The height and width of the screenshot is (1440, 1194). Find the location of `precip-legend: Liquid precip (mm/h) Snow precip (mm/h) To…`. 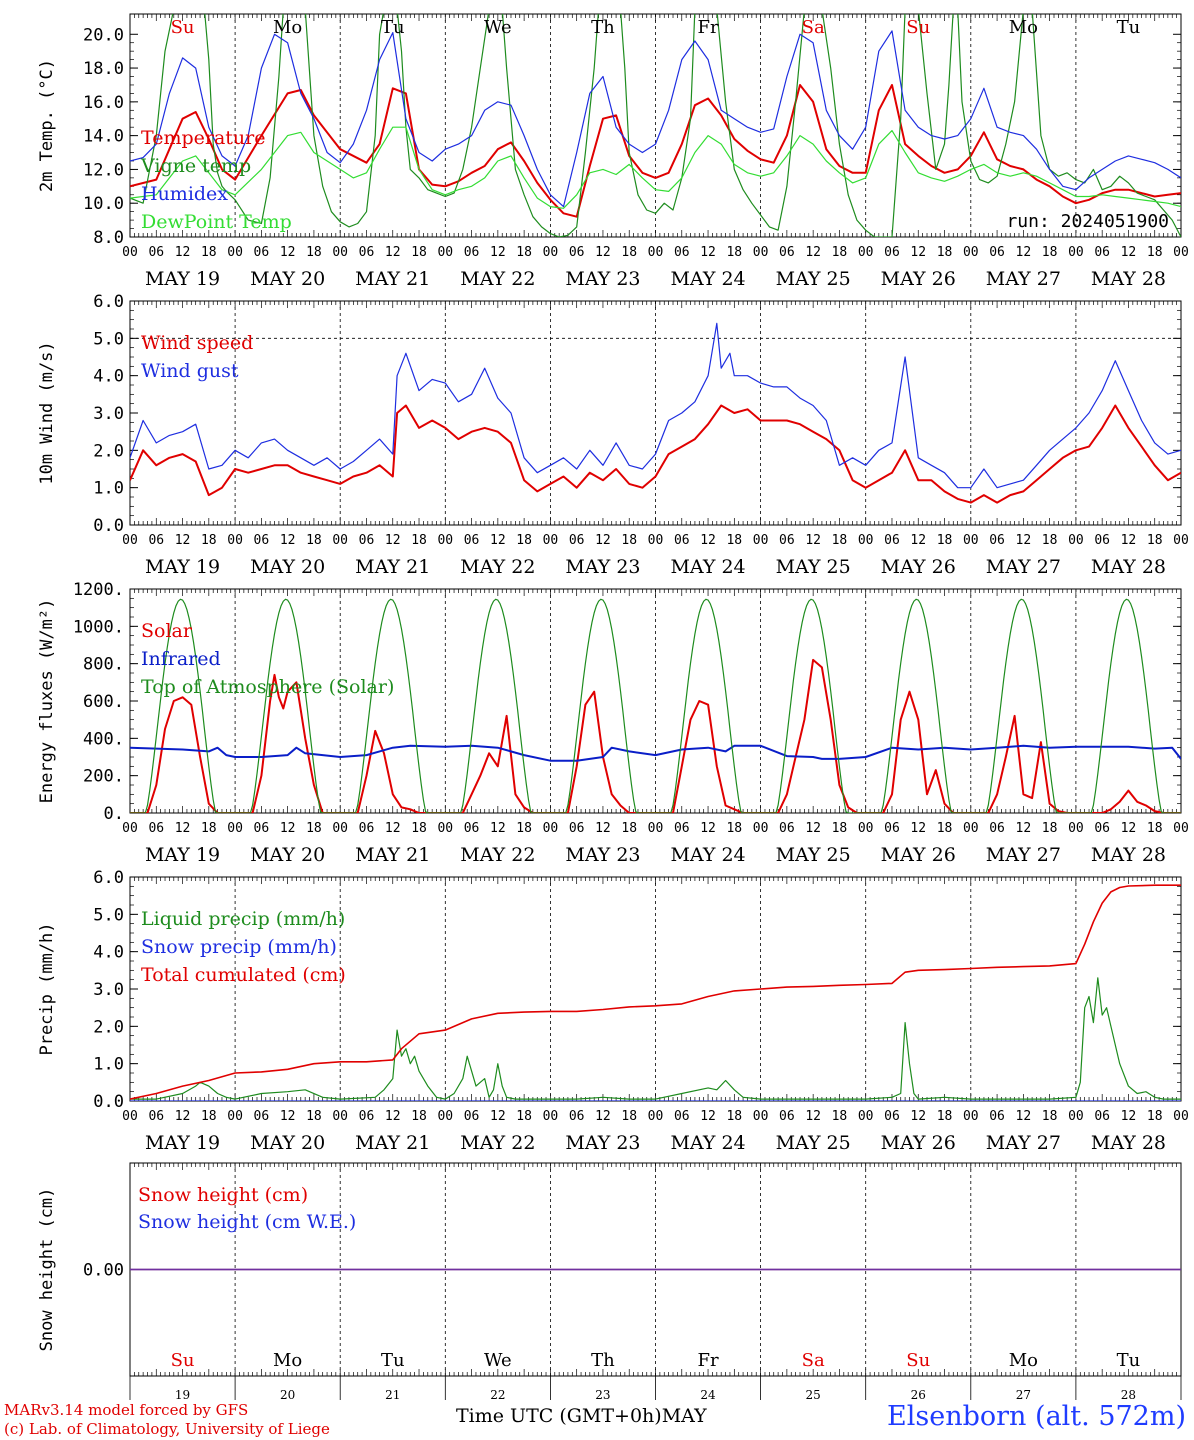

precip-legend: Liquid precip (mm/h) Snow precip (mm/h) To… is located at coordinates (243, 947).